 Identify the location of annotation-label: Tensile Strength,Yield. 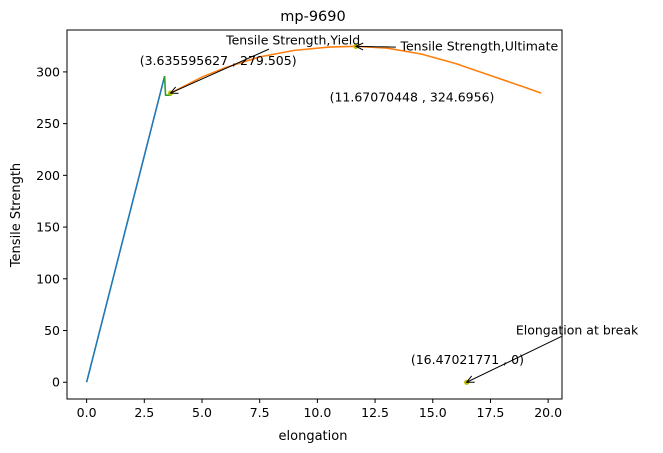
(292, 39).